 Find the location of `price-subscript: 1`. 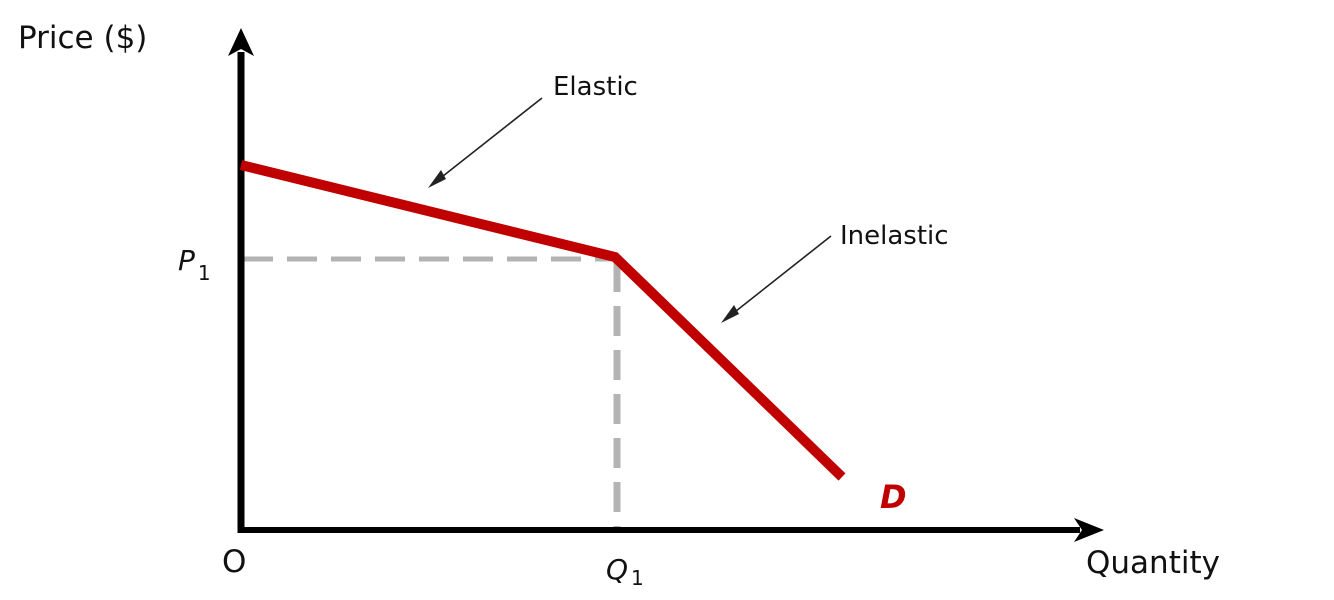

price-subscript: 1 is located at coordinates (204, 273).